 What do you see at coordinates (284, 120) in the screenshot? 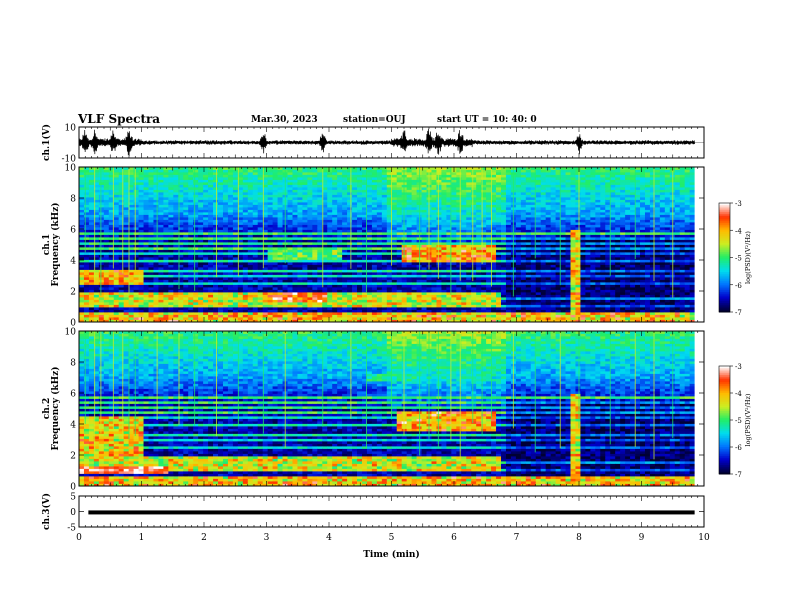
I see `date-label: Mar.30, 2023` at bounding box center [284, 120].